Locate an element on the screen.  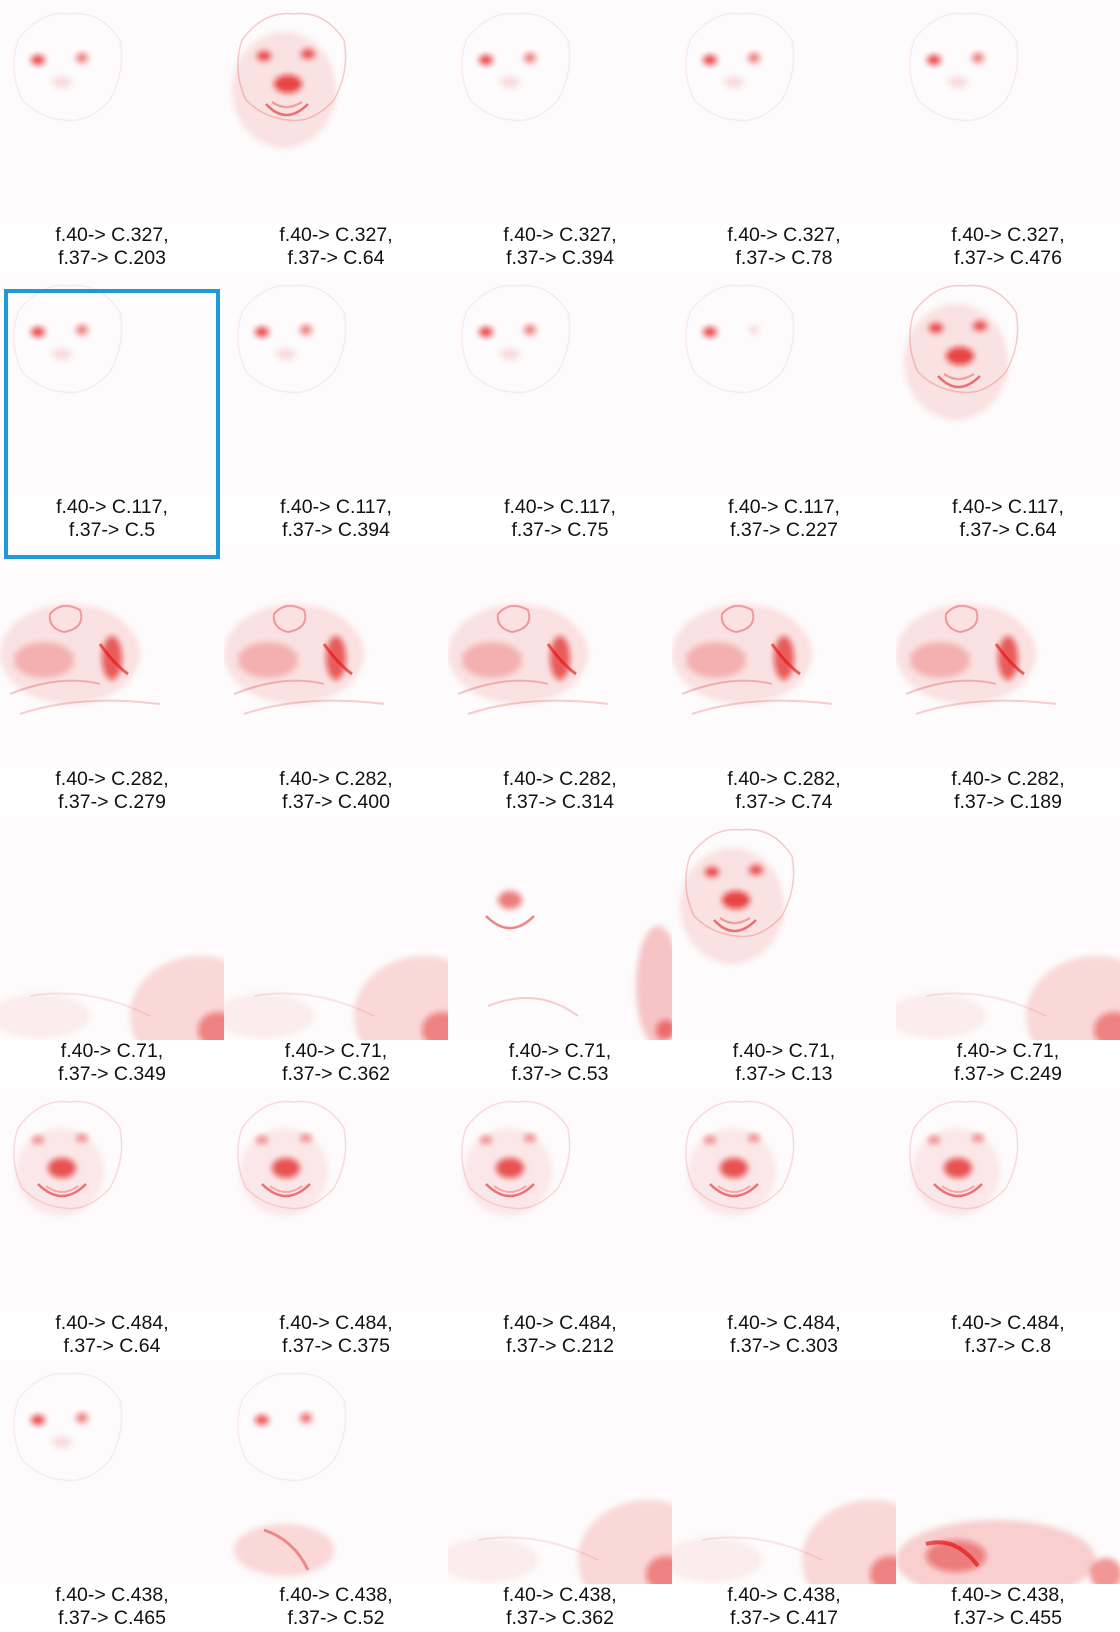
heatmap-caption: f.40-> C.327, f.37-> C.394 is located at coordinates (560, 247).